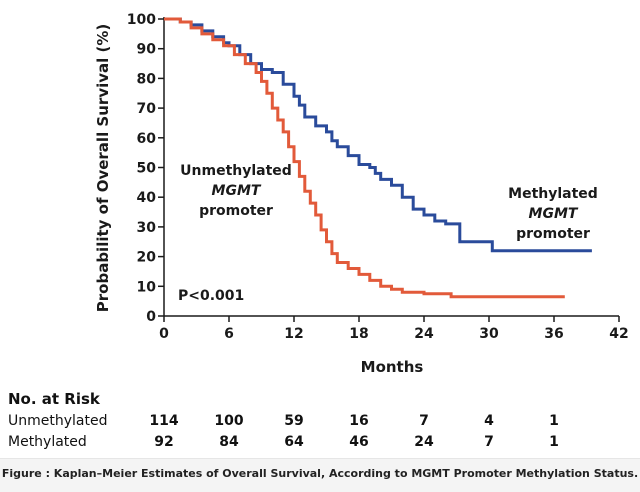 This screenshot has width=640, height=492. I want to click on y-axis: 0 10 20 30 40 50 60 70 80 90 100, so click(146, 168).